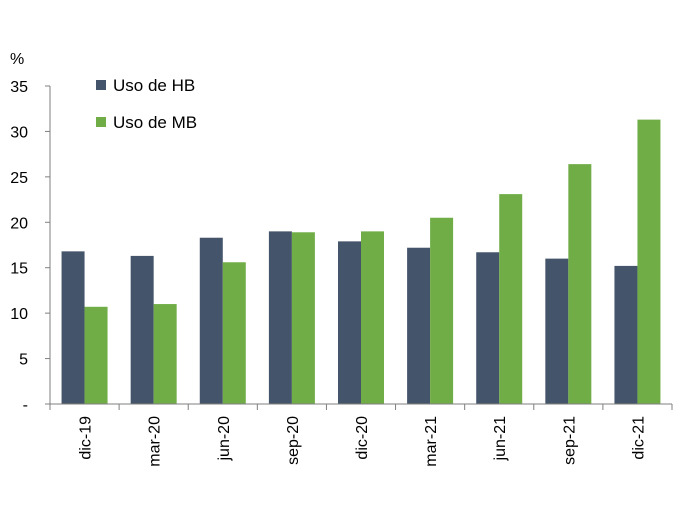 Image resolution: width=683 pixels, height=516 pixels. Describe the element at coordinates (155, 441) in the screenshot. I see `x-tick-label: mar-20` at that location.